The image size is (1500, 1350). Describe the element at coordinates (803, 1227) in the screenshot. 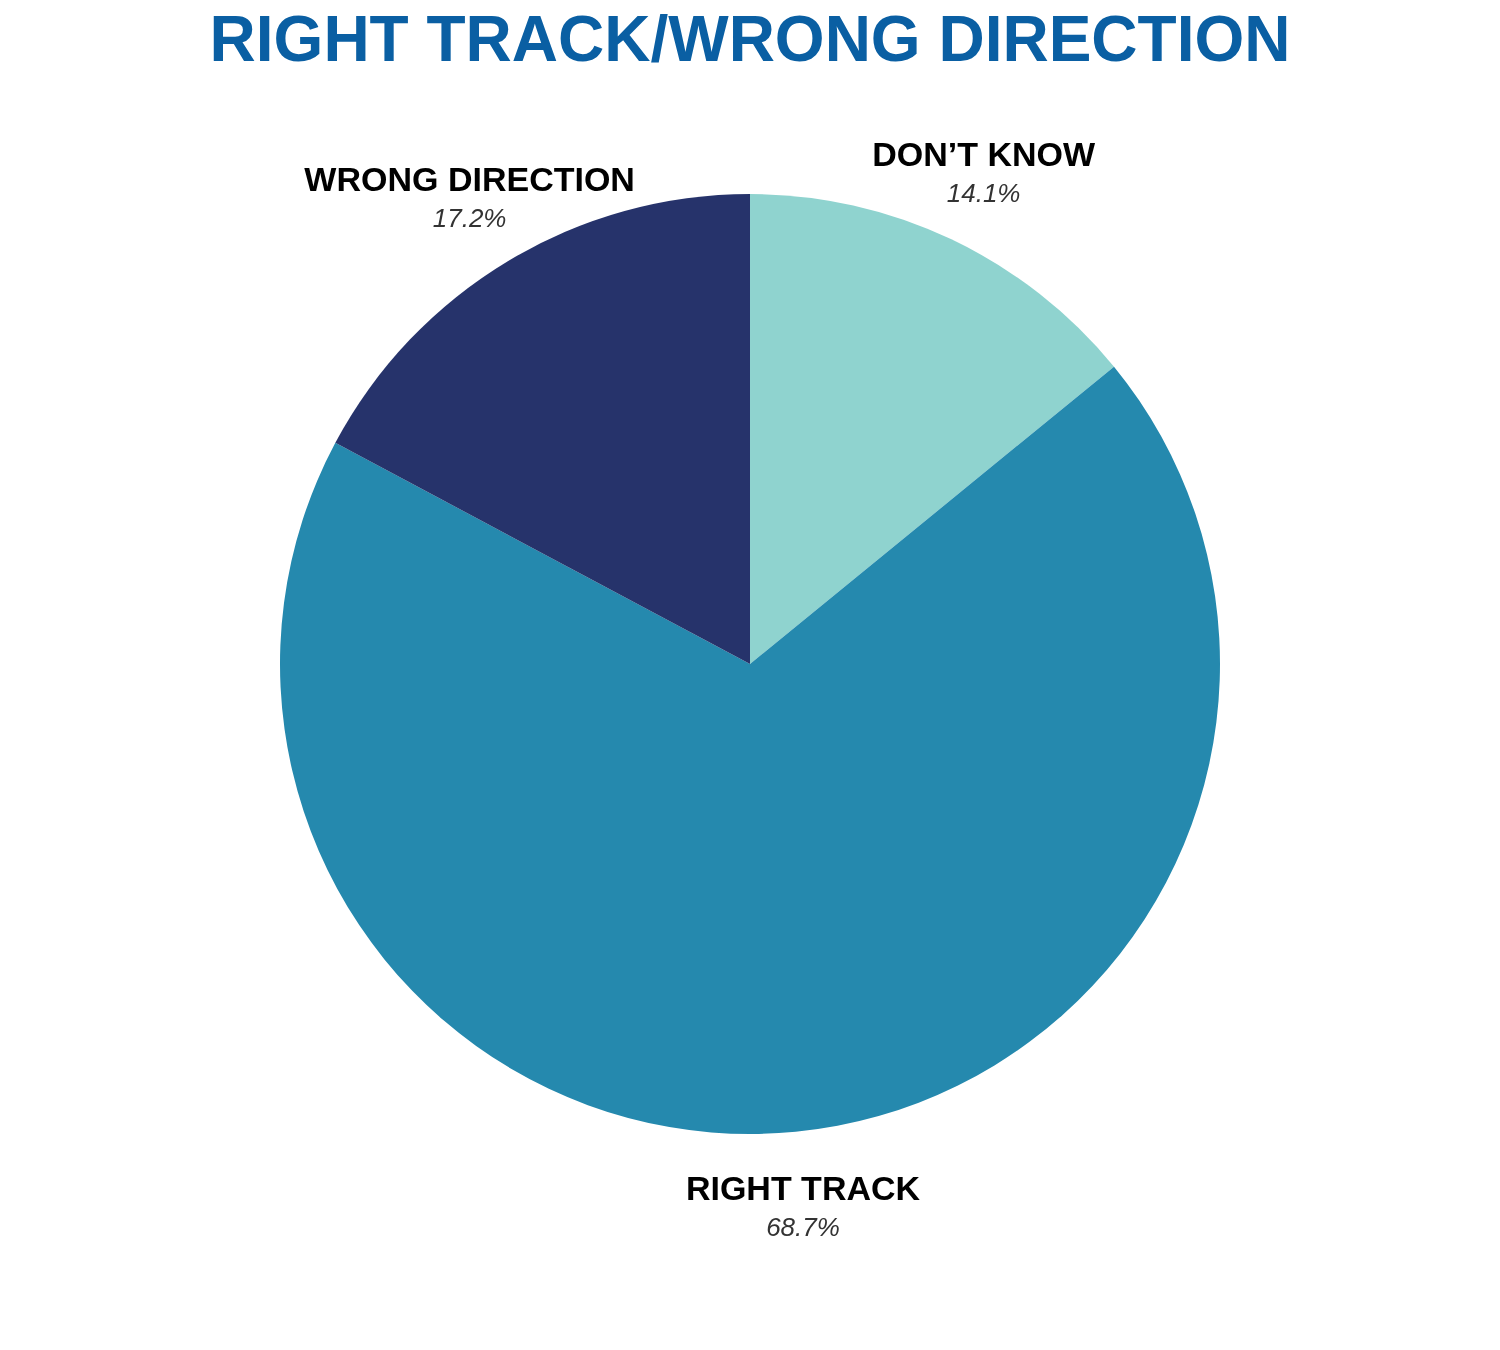

I see `data-label: 68.7%` at that location.